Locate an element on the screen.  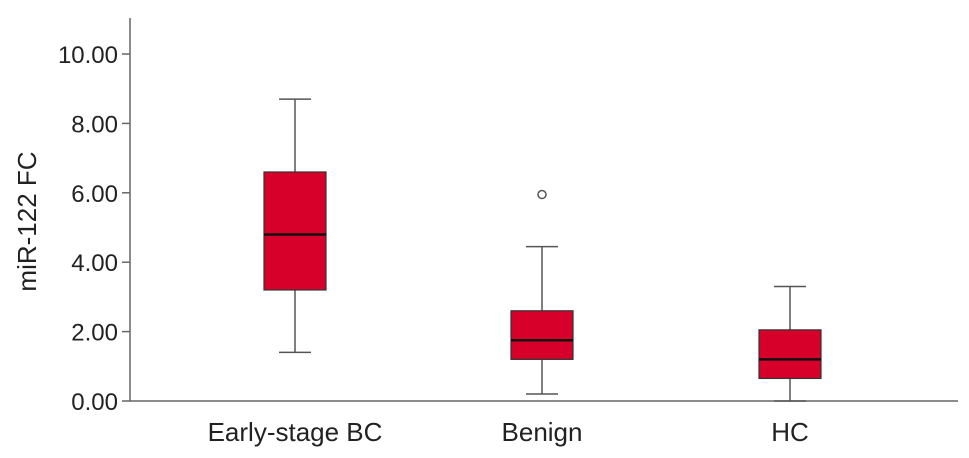
y-tick-label: 4.00 is located at coordinates (94, 263).